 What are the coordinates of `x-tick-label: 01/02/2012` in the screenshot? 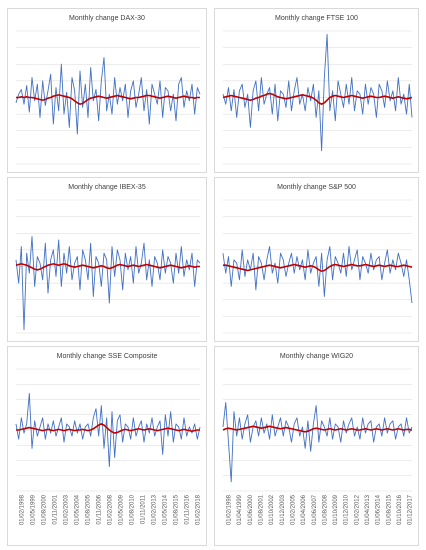 It's located at (357, 509).